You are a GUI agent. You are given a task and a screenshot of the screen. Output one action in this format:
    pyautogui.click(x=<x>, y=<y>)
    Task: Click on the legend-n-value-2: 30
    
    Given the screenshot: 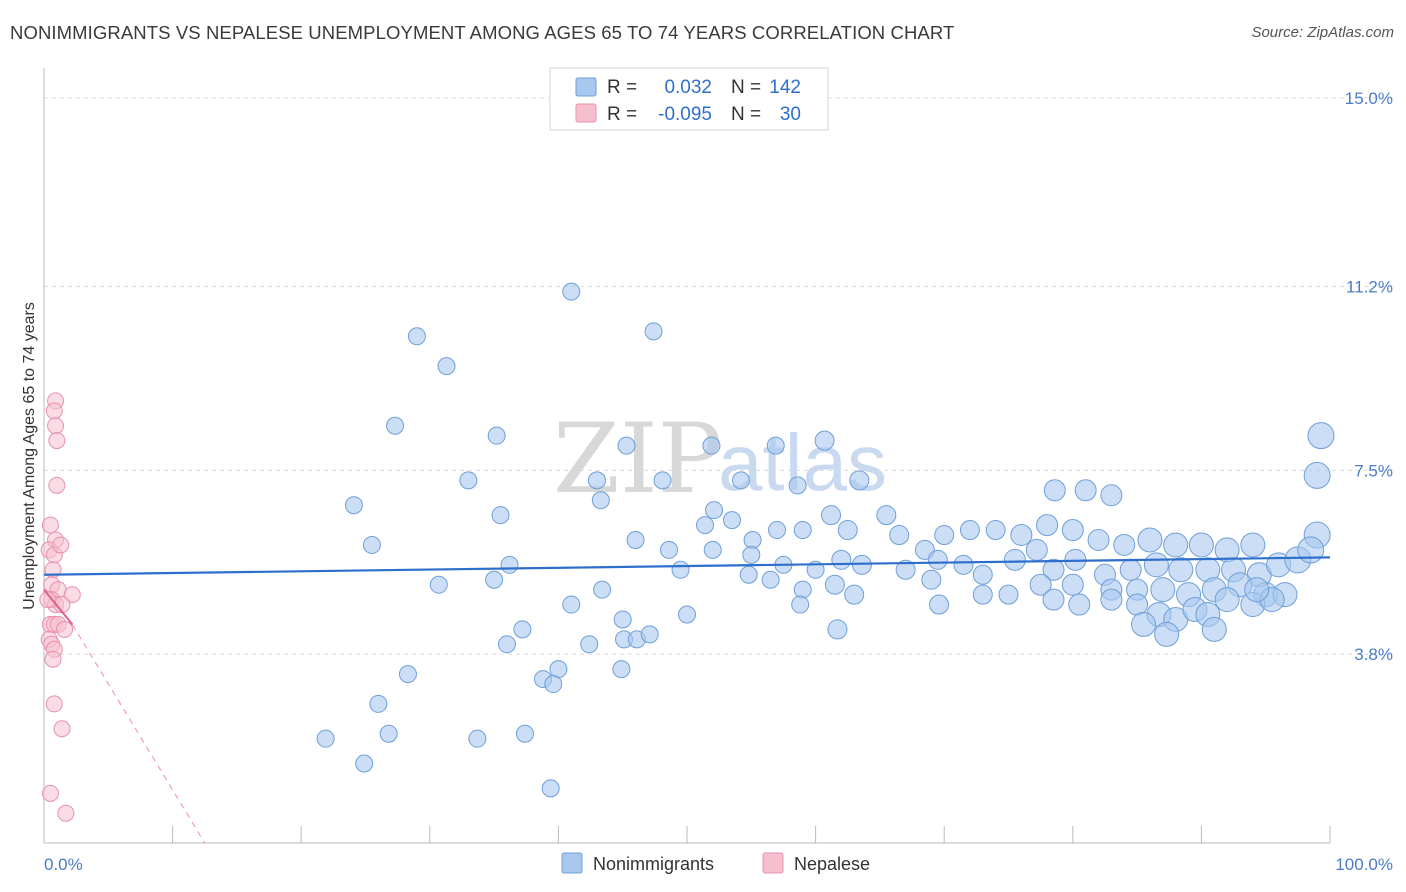 What is the action you would take?
    pyautogui.click(x=790, y=114)
    